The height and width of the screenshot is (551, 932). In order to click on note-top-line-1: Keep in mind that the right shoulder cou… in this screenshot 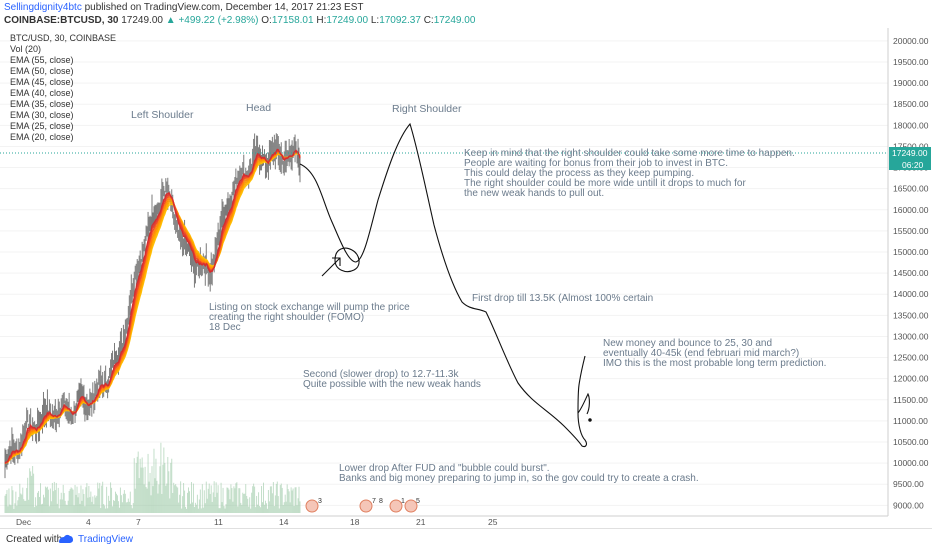, I will do `click(629, 153)`.